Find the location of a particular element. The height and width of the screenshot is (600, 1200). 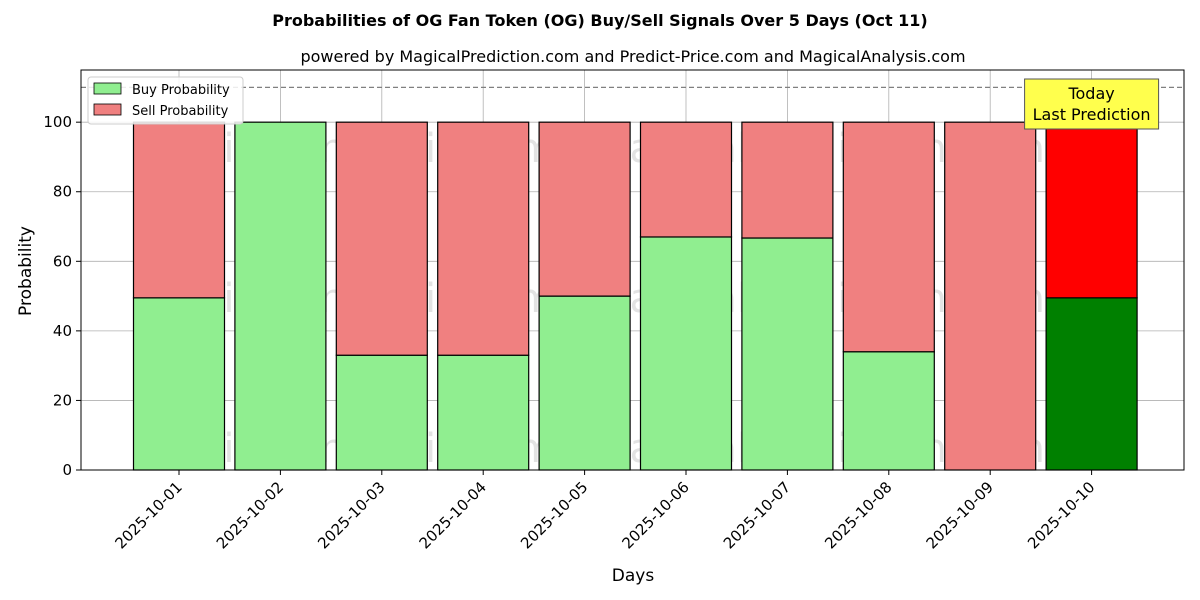

y-tick-label: 60 is located at coordinates (62, 261).